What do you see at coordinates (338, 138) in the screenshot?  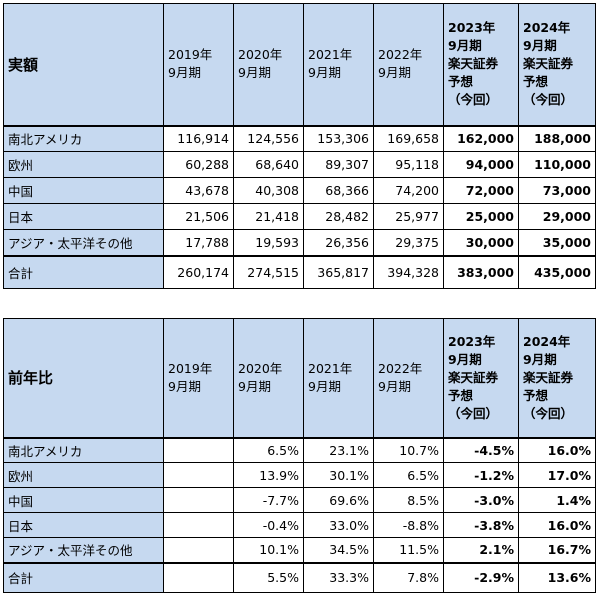 I see `cell: 153,306` at bounding box center [338, 138].